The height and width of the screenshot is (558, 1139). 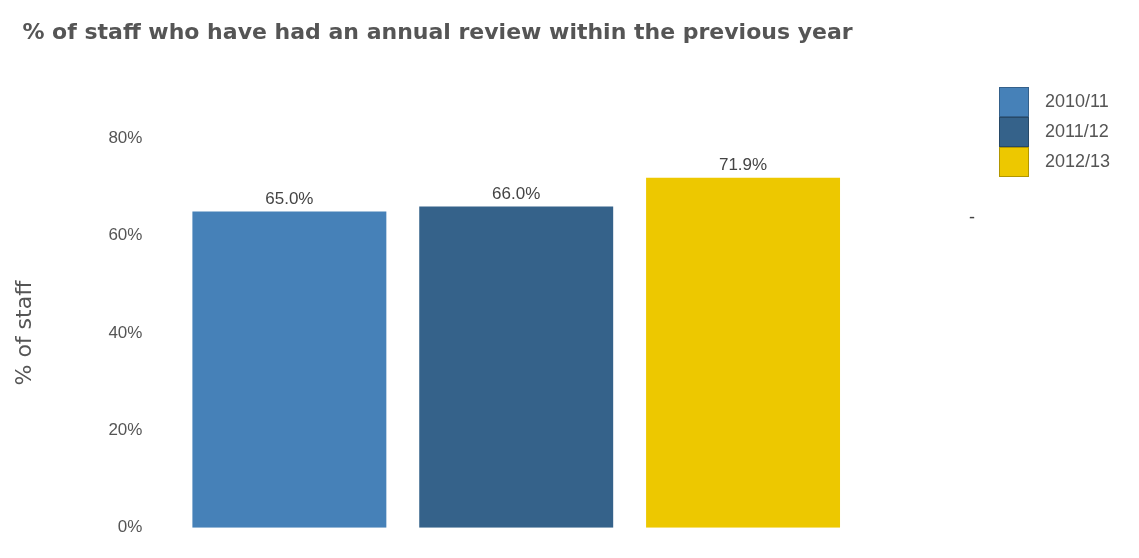 What do you see at coordinates (516, 193) in the screenshot?
I see `data-label: 66.0%` at bounding box center [516, 193].